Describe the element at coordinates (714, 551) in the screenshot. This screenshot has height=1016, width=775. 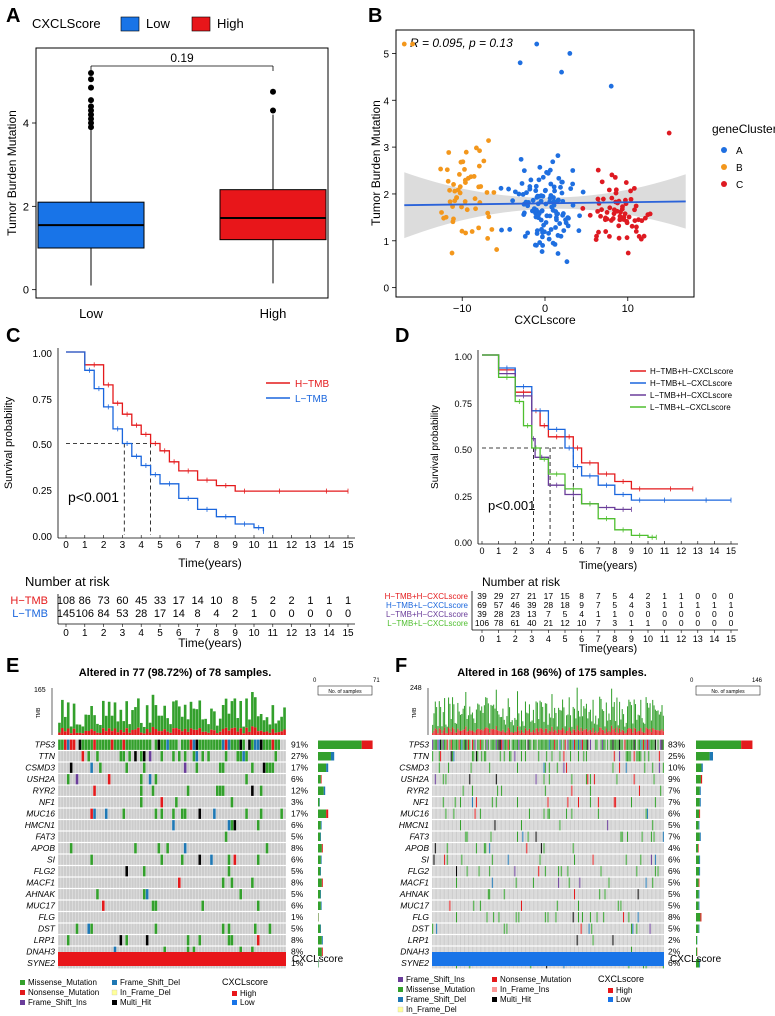
I see `x-tick-label: 14` at that location.